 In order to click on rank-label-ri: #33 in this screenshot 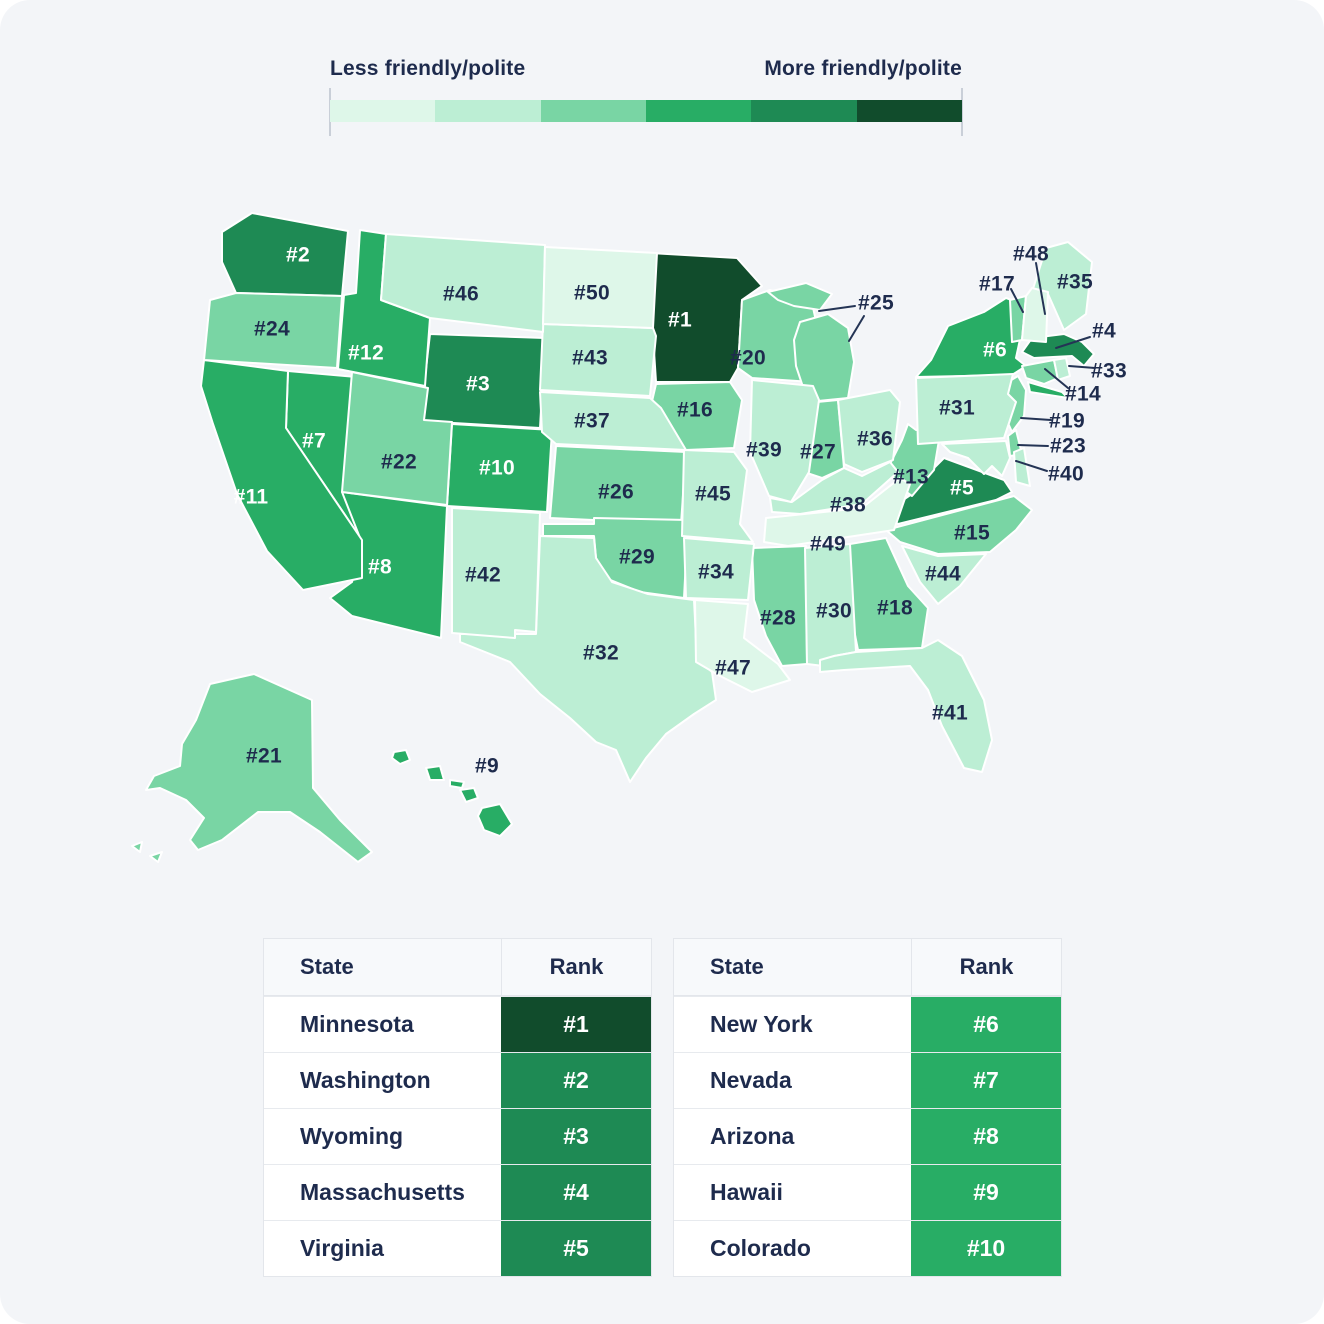, I will do `click(1109, 371)`.